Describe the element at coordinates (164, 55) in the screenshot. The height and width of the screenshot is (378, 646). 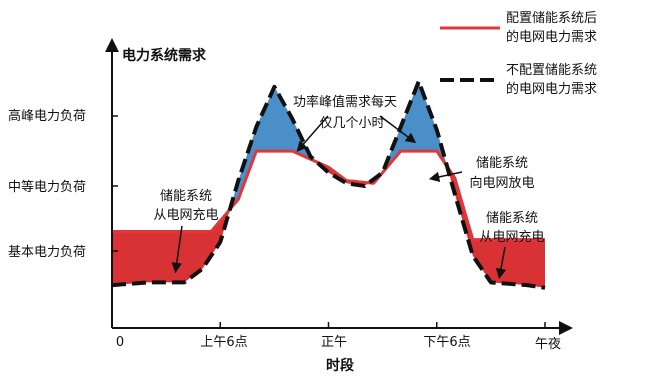
I see `y-axis-title: 电力系统需求` at that location.